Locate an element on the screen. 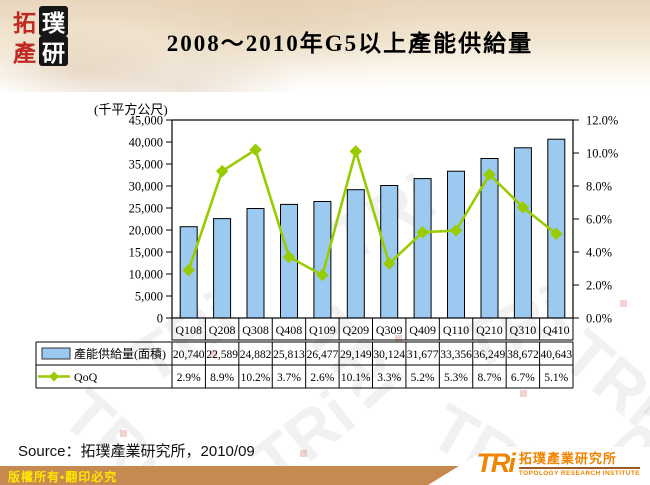  table-cell: 3.7% is located at coordinates (289, 378).